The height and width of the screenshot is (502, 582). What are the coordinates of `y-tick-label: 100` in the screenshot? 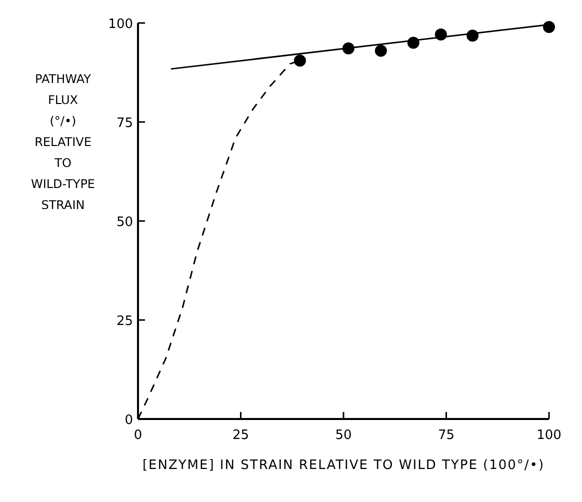 It's located at (120, 24).